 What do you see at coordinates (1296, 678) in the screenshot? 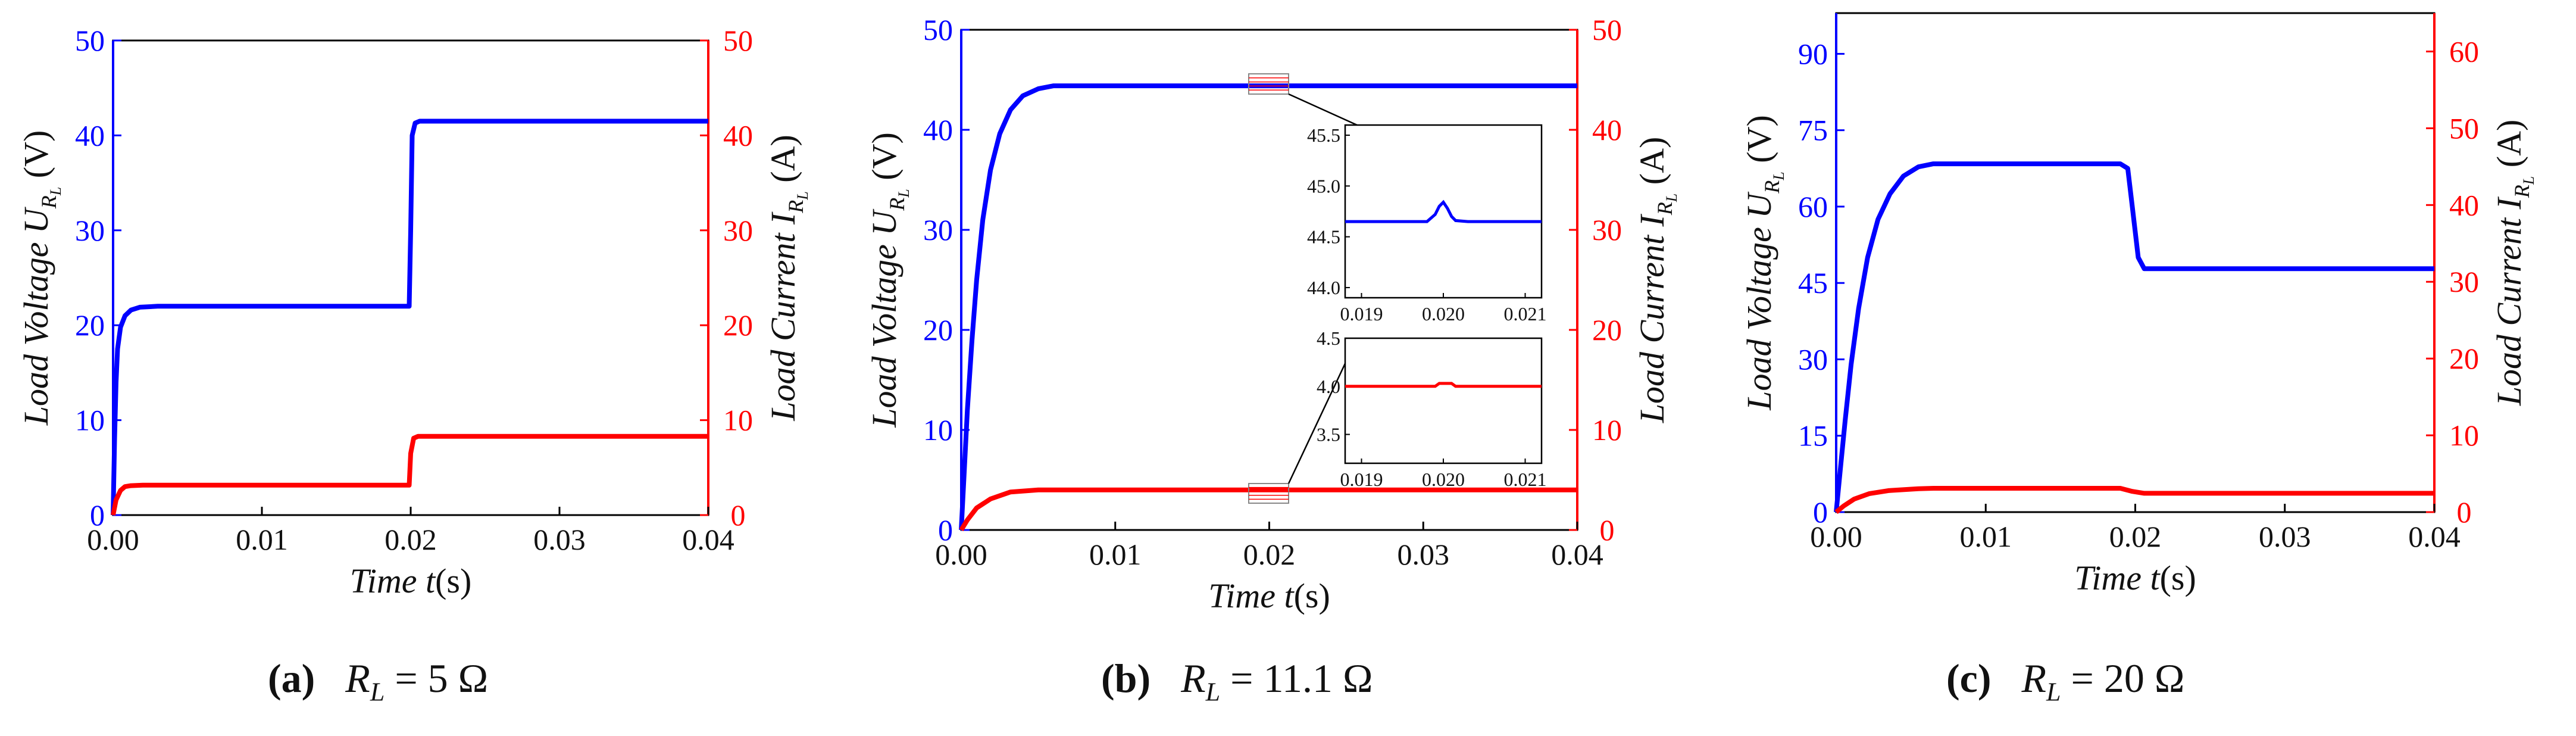
I see `caption-b-rest: = 11.1 Ω` at bounding box center [1296, 678].